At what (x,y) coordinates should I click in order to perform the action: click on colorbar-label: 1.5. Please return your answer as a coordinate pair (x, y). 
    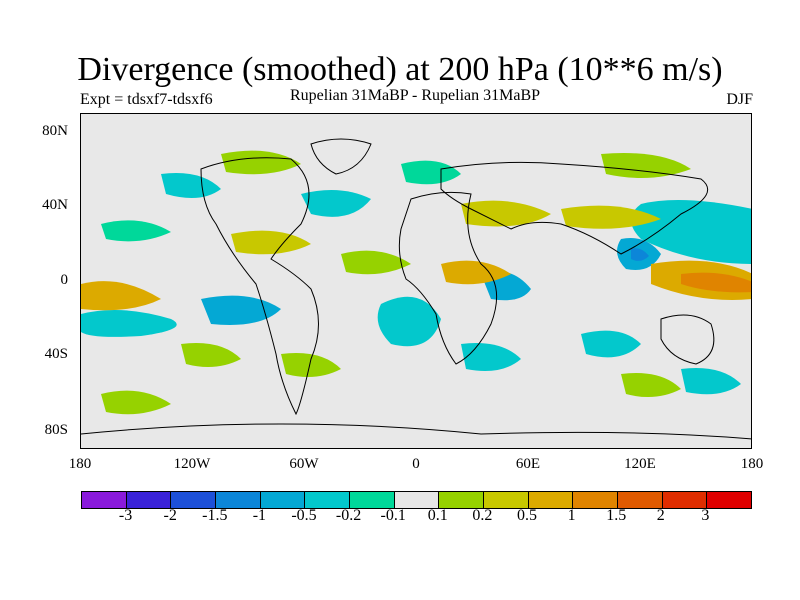
    Looking at the image, I should click on (616, 515).